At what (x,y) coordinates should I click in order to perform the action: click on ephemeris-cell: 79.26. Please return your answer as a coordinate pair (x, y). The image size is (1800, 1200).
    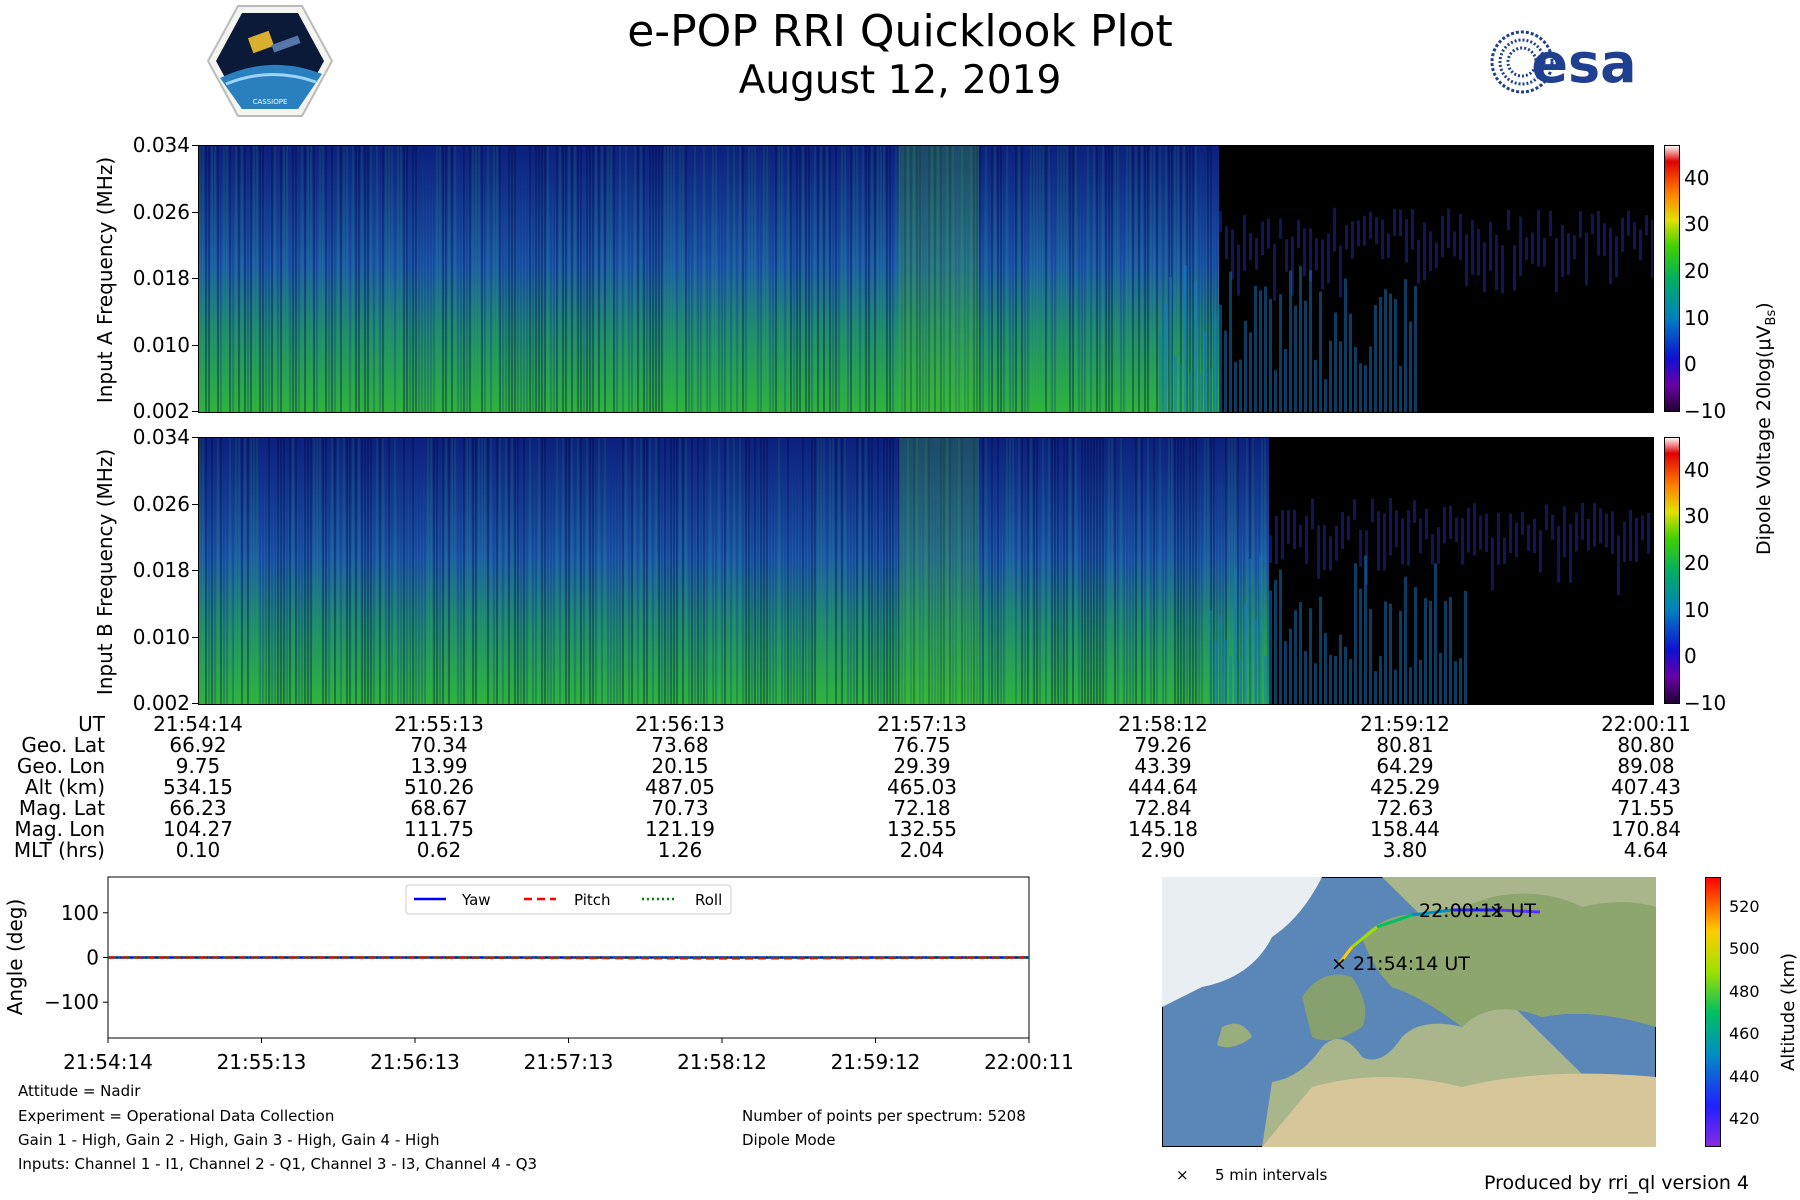
    Looking at the image, I should click on (1163, 745).